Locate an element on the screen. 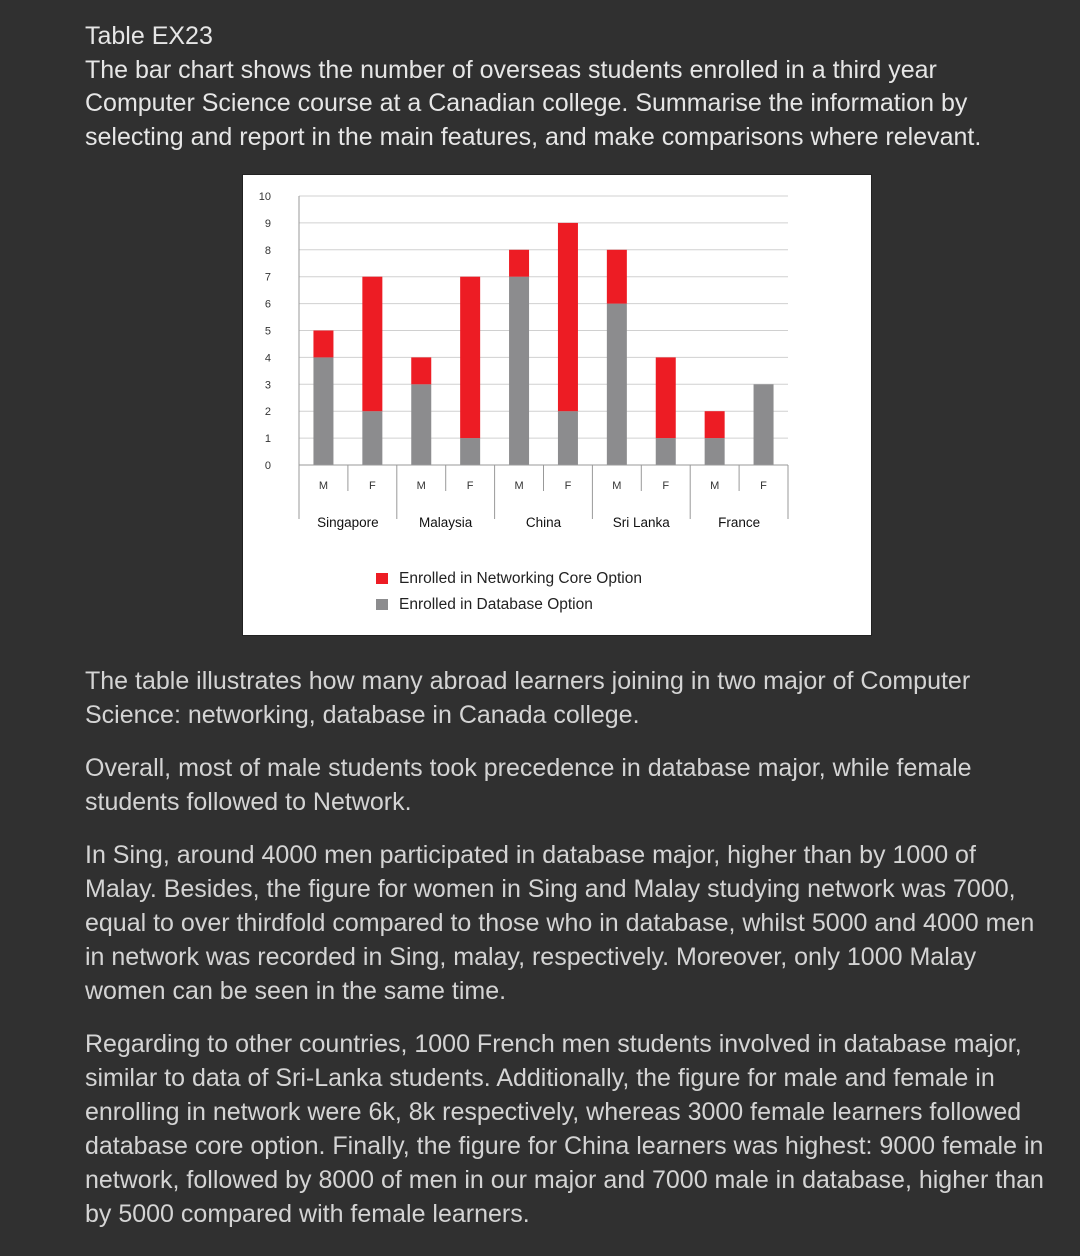  y-tick-label: 9 is located at coordinates (268, 224).